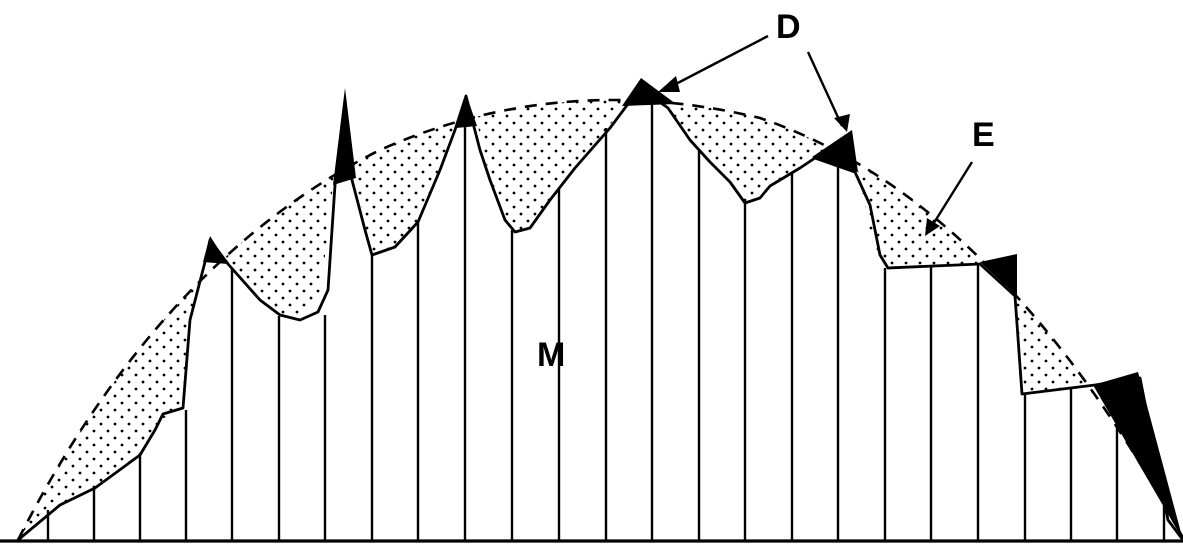  What do you see at coordinates (669, 84) in the screenshot?
I see `arrowhead-d-left` at bounding box center [669, 84].